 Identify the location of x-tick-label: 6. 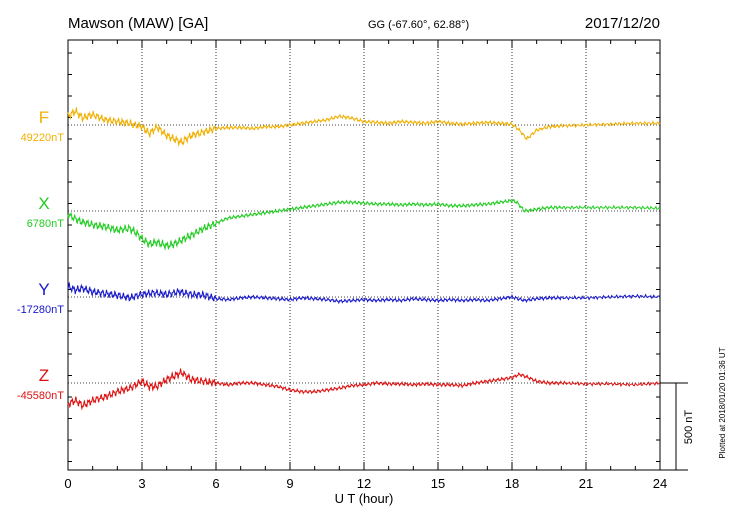
(215, 483).